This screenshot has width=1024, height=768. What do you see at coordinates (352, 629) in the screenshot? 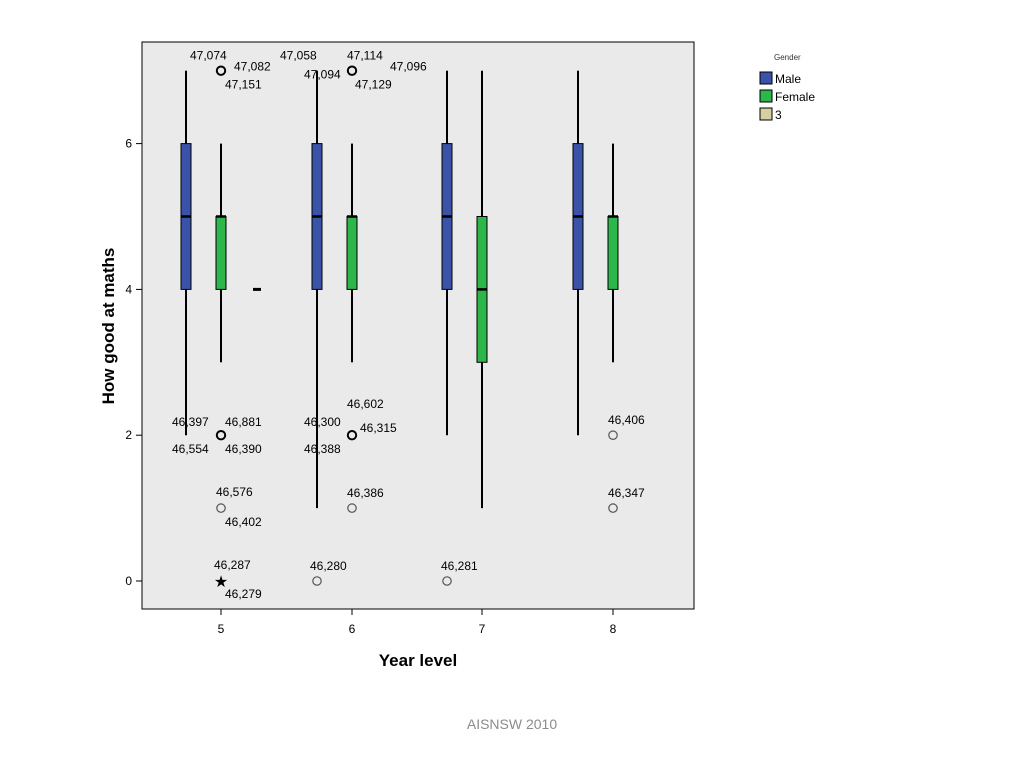
I see `x-tick-label: 6` at bounding box center [352, 629].